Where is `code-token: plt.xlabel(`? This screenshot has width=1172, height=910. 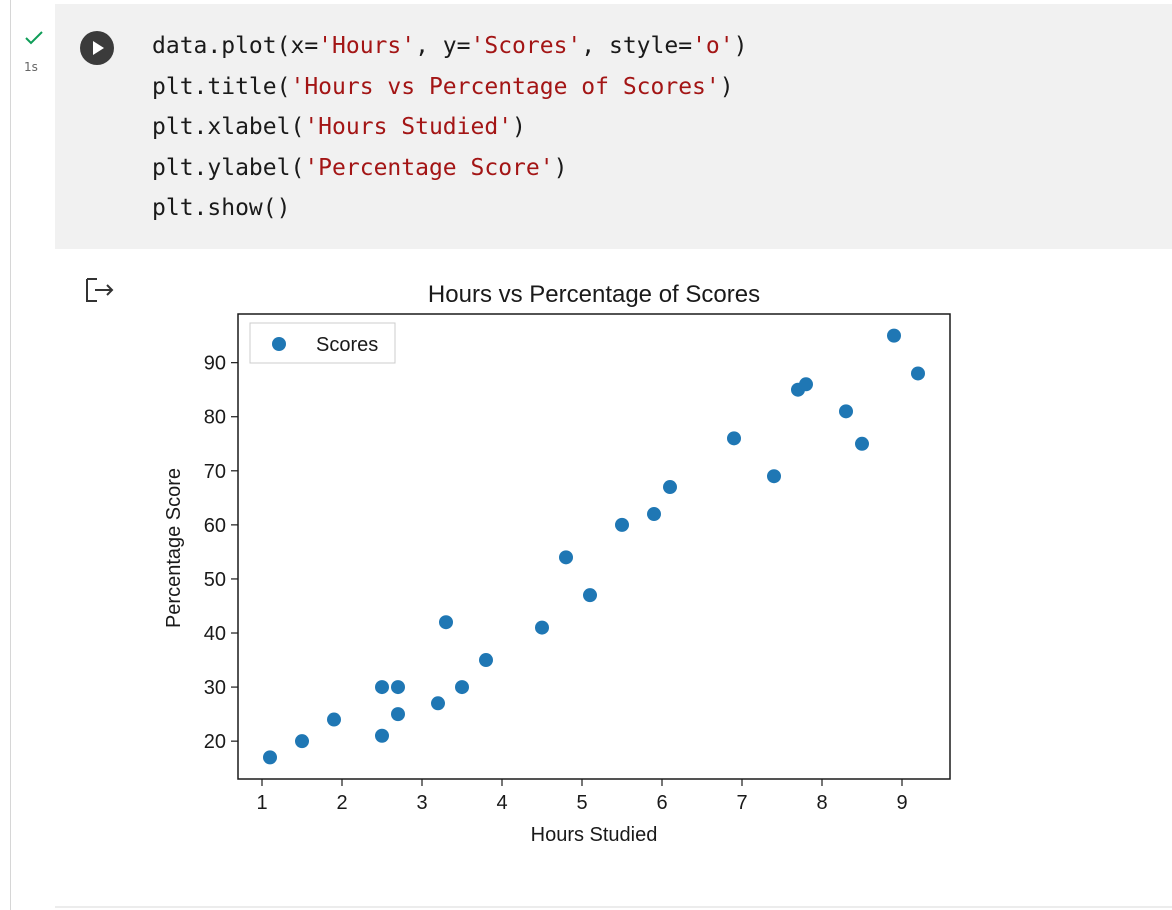
code-token: plt.xlabel( is located at coordinates (228, 127).